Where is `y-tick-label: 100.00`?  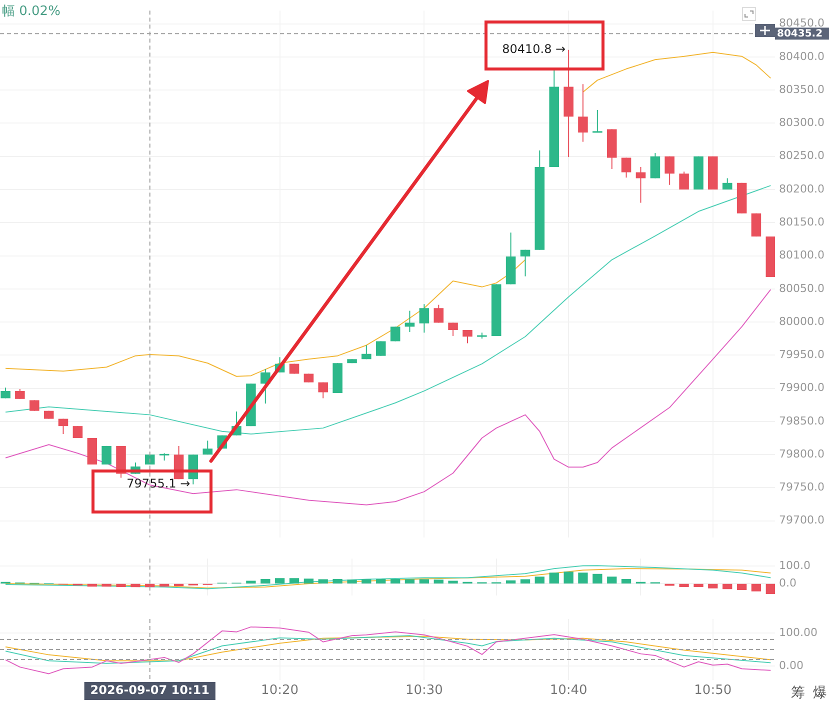 y-tick-label: 100.00 is located at coordinates (798, 632).